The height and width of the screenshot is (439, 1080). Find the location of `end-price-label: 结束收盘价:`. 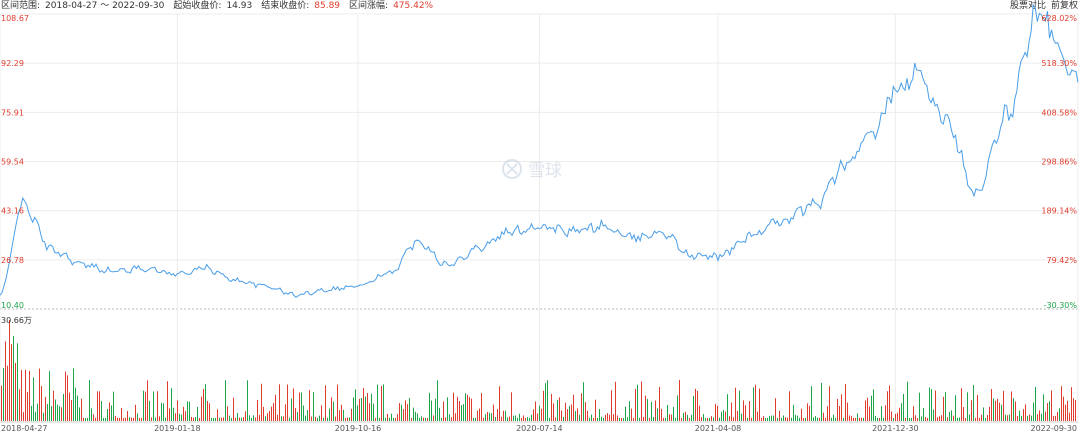

end-price-label: 结束收盘价: is located at coordinates (285, 6).